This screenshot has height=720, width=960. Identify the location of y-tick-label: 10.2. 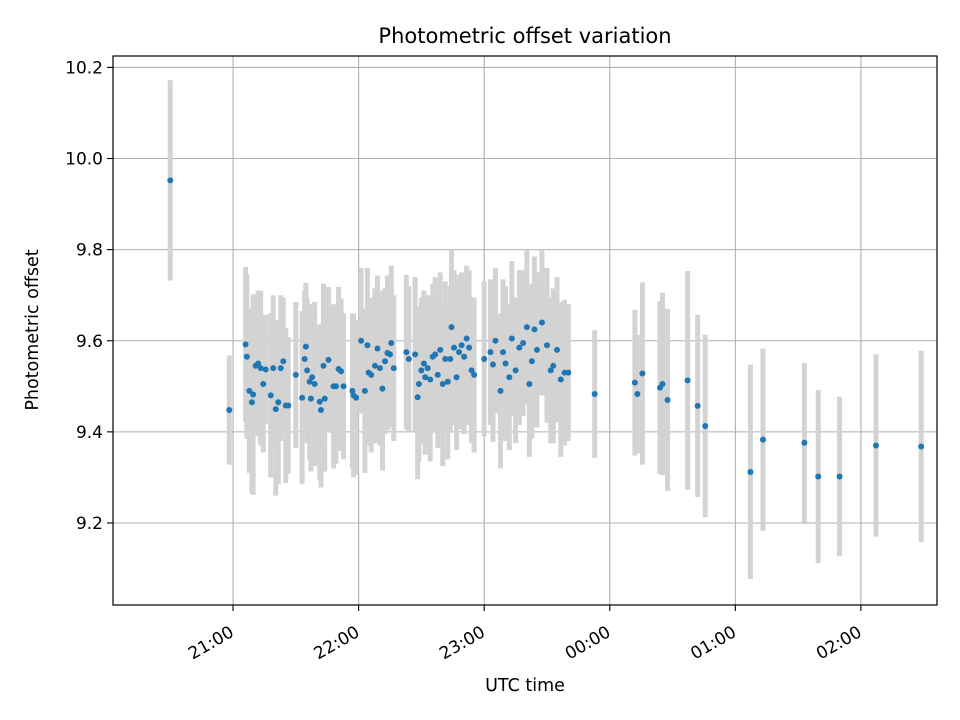
(84, 68).